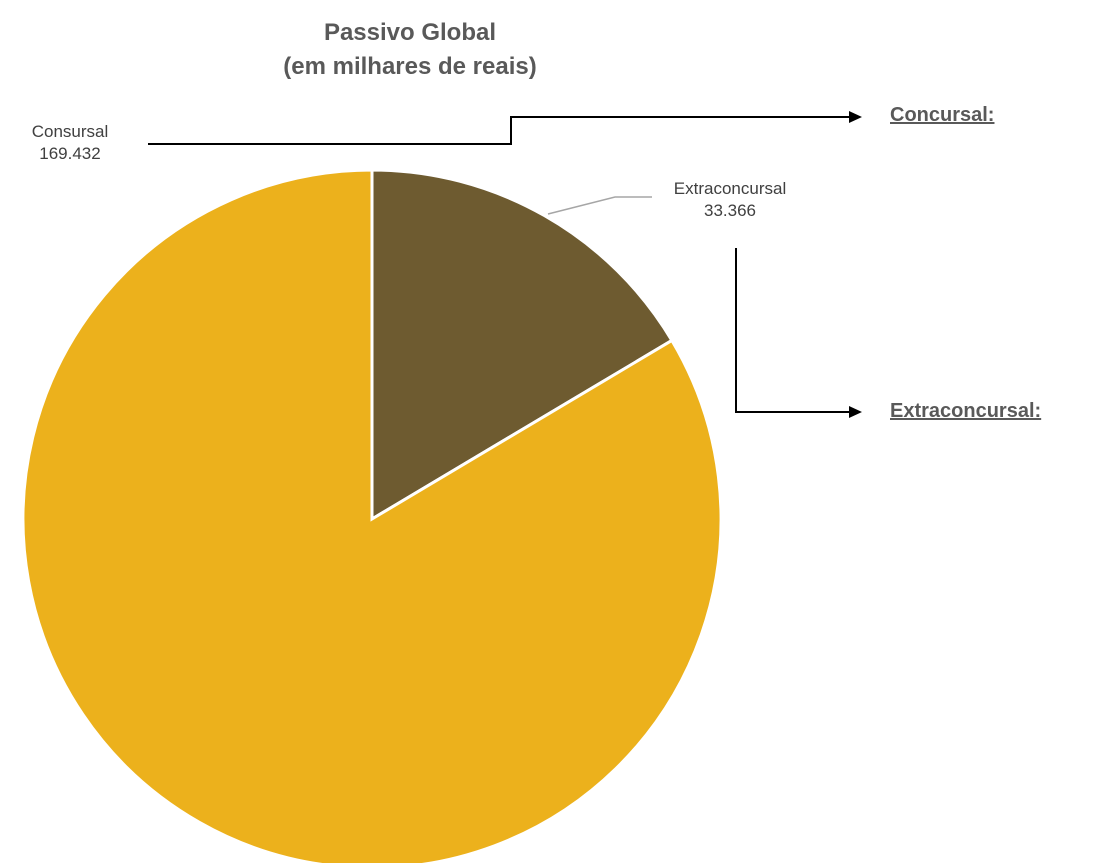 The height and width of the screenshot is (863, 1105). Describe the element at coordinates (70, 131) in the screenshot. I see `slice-label-consursal-name: Consursal` at that location.